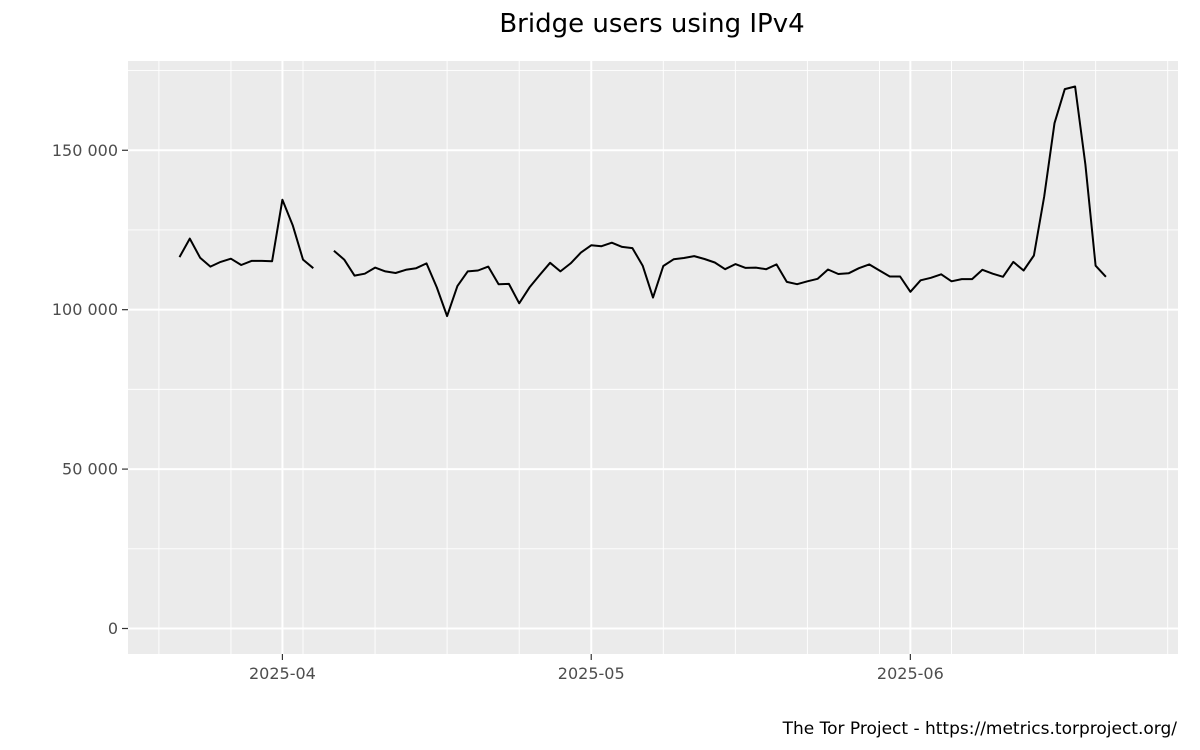  Describe the element at coordinates (85, 150) in the screenshot. I see `y-tick-label: 150 000` at that location.